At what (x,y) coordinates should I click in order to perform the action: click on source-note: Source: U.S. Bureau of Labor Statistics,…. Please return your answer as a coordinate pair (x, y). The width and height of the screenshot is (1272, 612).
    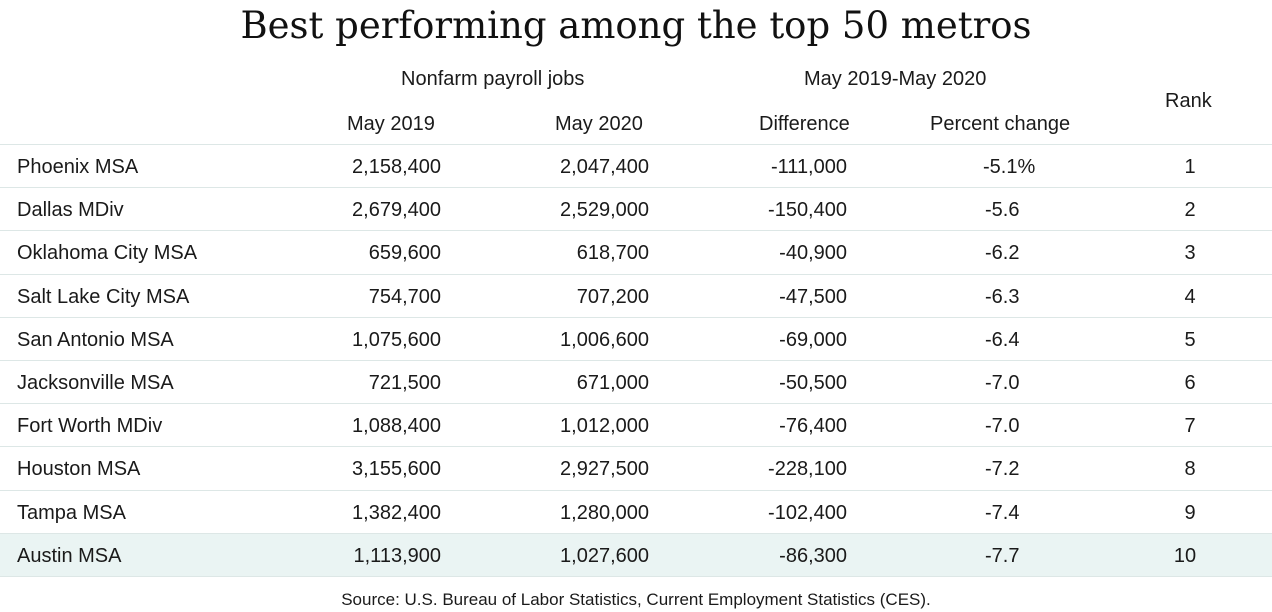
    Looking at the image, I should click on (636, 599).